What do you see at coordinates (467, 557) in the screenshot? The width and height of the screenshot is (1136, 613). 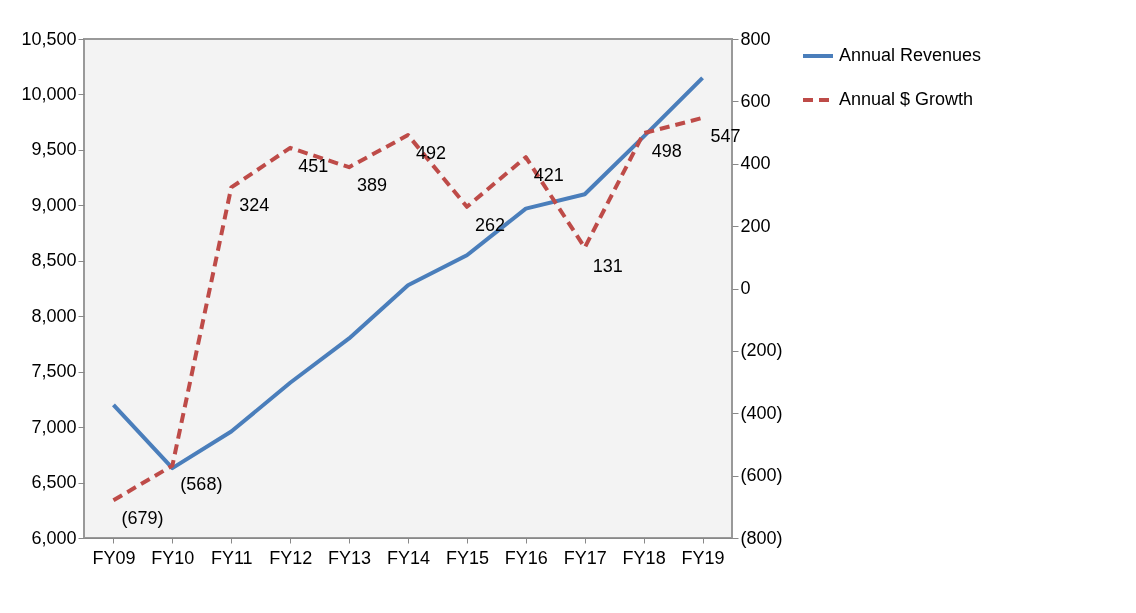 I see `x-tick-label: FY15` at bounding box center [467, 557].